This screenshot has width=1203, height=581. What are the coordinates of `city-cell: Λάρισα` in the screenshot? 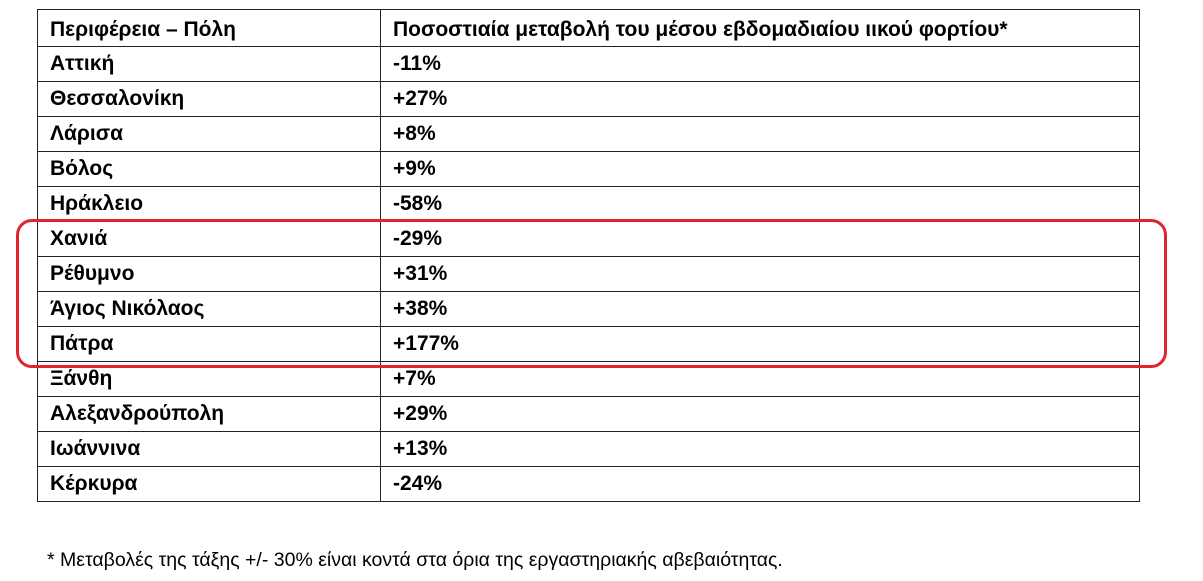 It's located at (209, 134).